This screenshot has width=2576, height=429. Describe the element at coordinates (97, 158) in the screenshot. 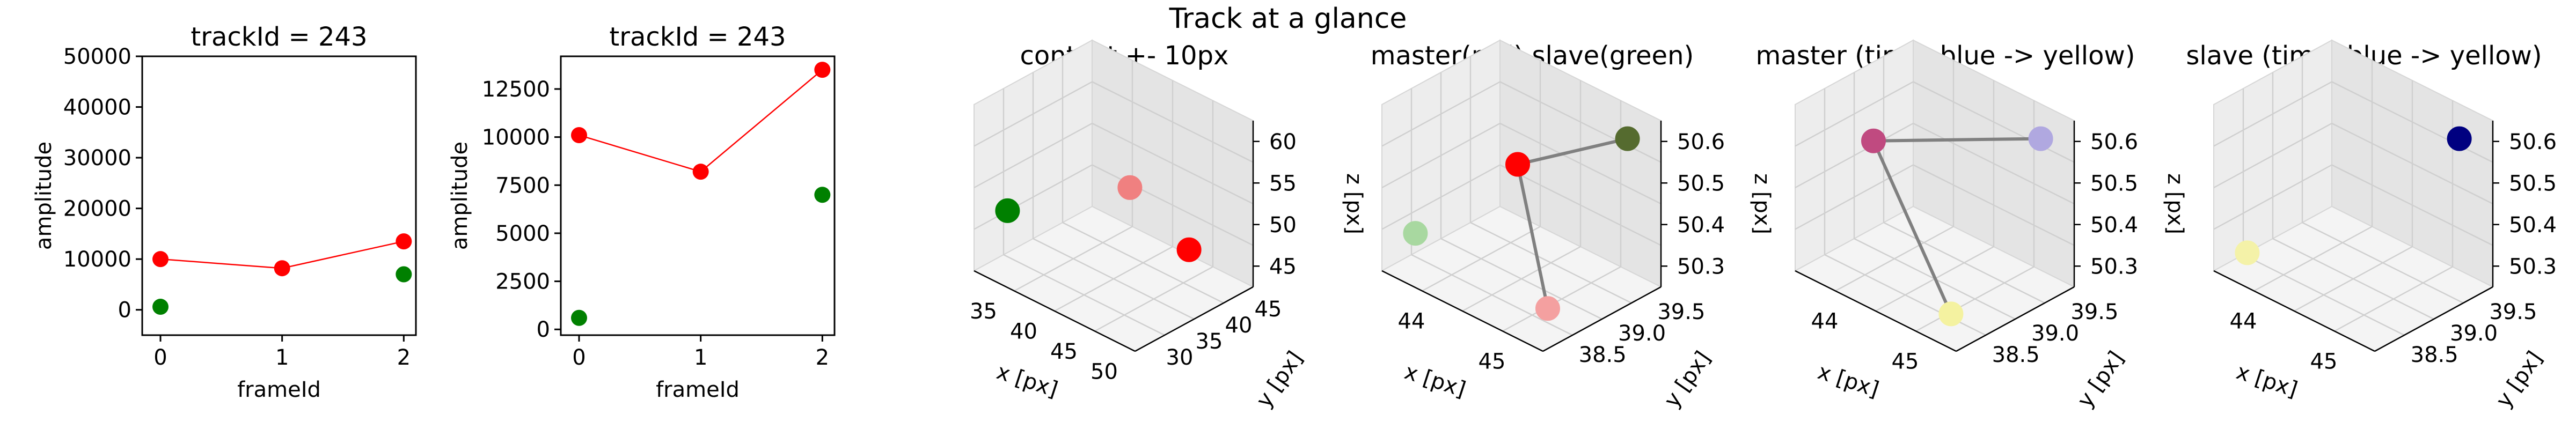

I see `y-tick-label: 30000` at that location.